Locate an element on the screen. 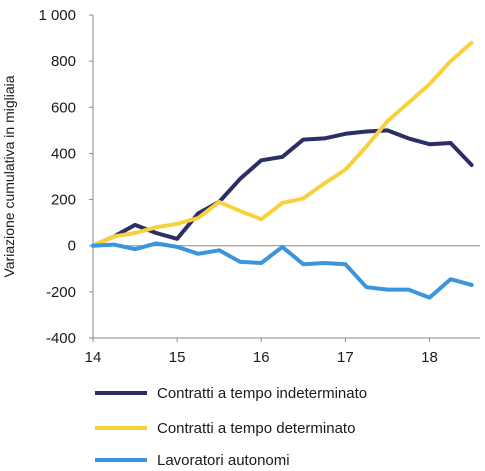 This screenshot has width=485, height=471. x-tick-label: 17 is located at coordinates (345, 357).